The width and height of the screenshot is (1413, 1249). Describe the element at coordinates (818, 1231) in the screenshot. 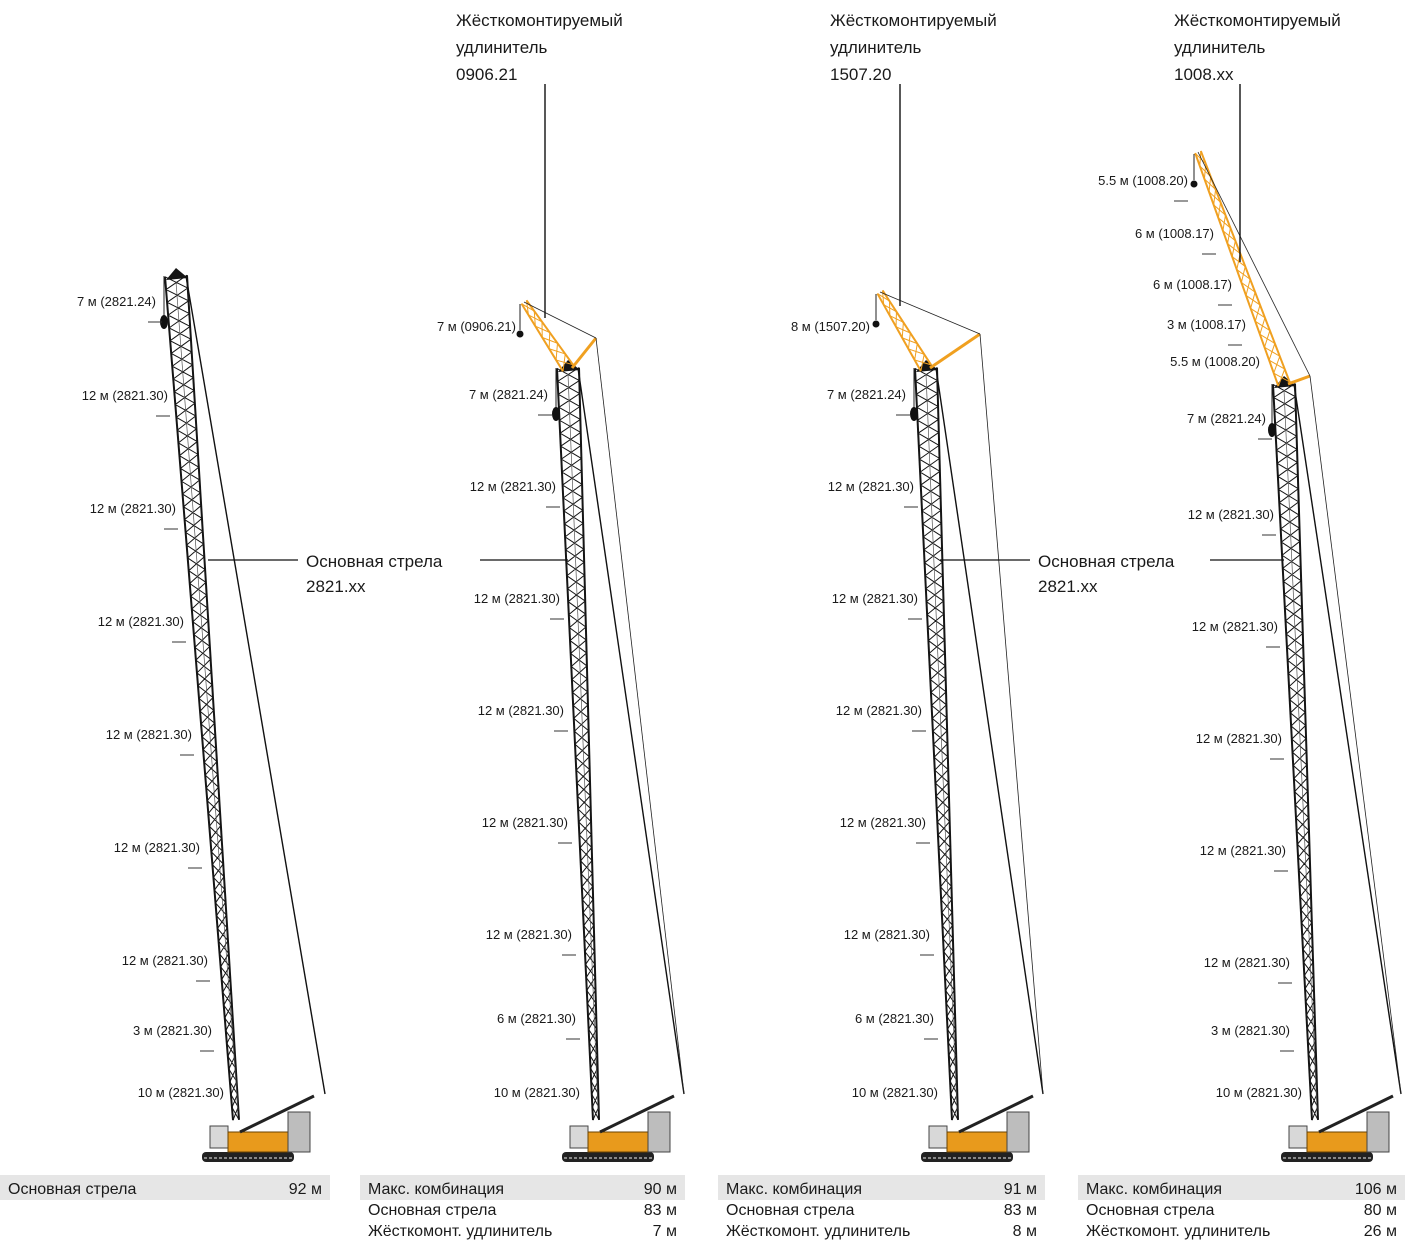

I see `spec-row-label: Жёсткомонт. удлинитель` at that location.